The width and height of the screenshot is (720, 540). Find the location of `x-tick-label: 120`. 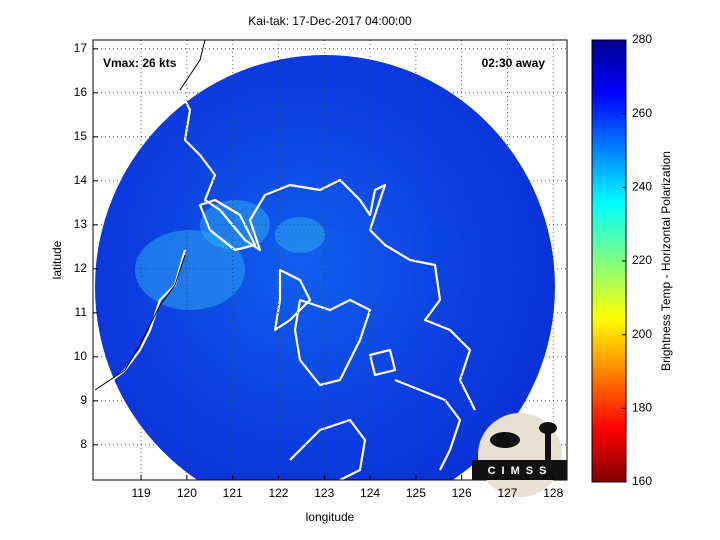

x-tick-label: 120 is located at coordinates (187, 493).